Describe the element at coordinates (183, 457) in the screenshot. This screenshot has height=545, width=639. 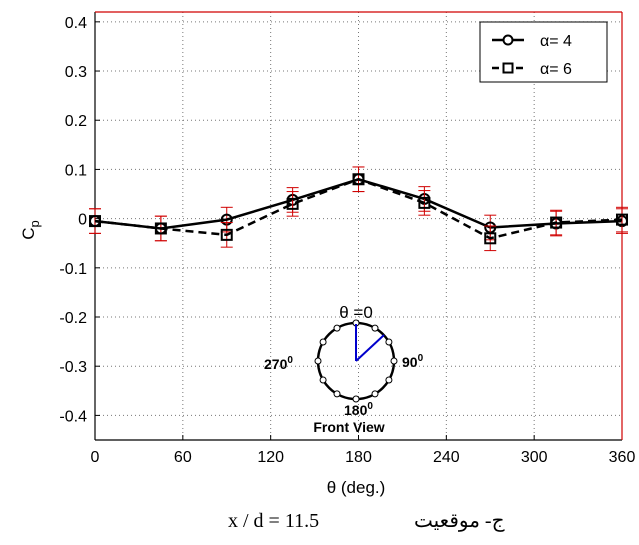
I see `x-tick-label: 60` at that location.